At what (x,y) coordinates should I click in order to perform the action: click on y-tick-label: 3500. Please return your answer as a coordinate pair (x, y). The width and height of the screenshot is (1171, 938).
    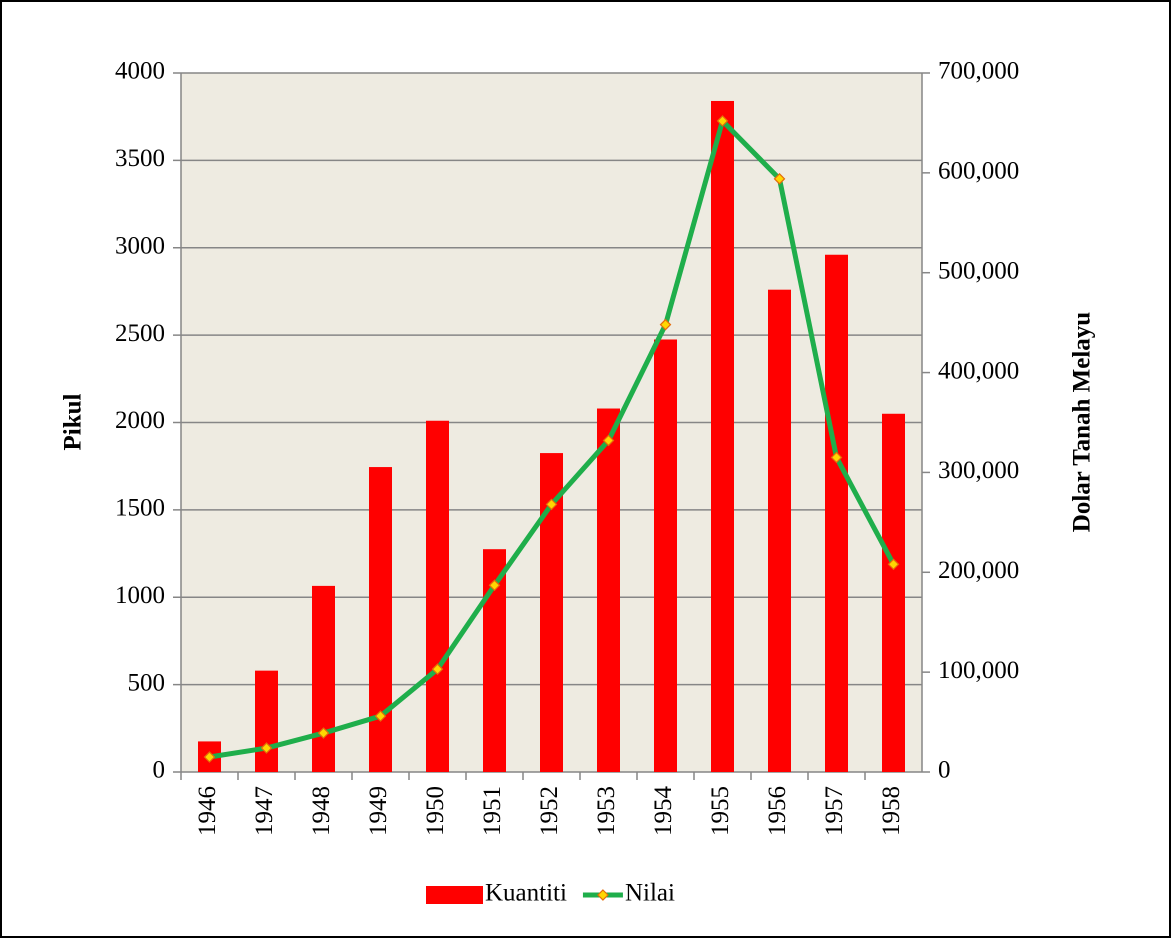
    Looking at the image, I should click on (140, 158).